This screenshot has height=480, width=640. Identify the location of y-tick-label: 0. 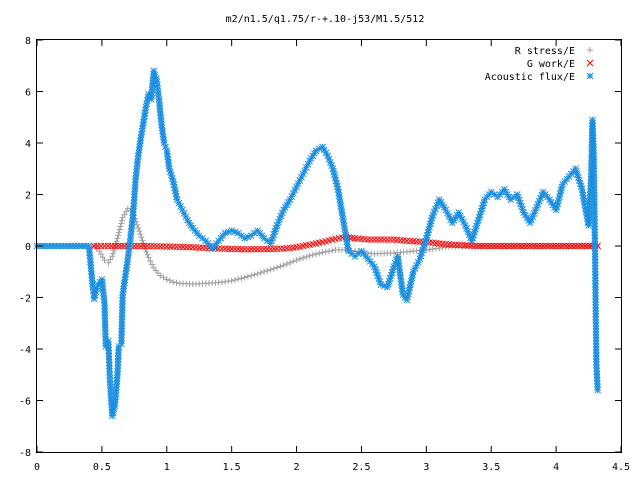
(28, 247).